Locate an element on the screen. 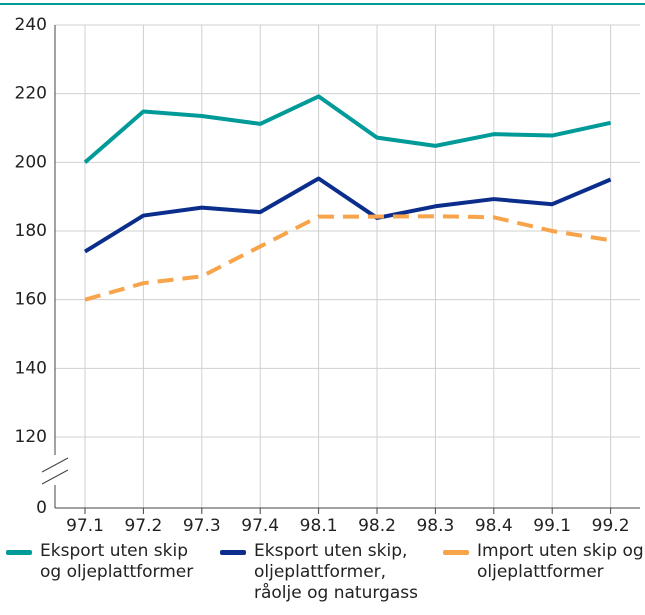 This screenshot has width=645, height=615. legend-entry: Eksport uten skip og oljeplattformer is located at coordinates (108, 562).